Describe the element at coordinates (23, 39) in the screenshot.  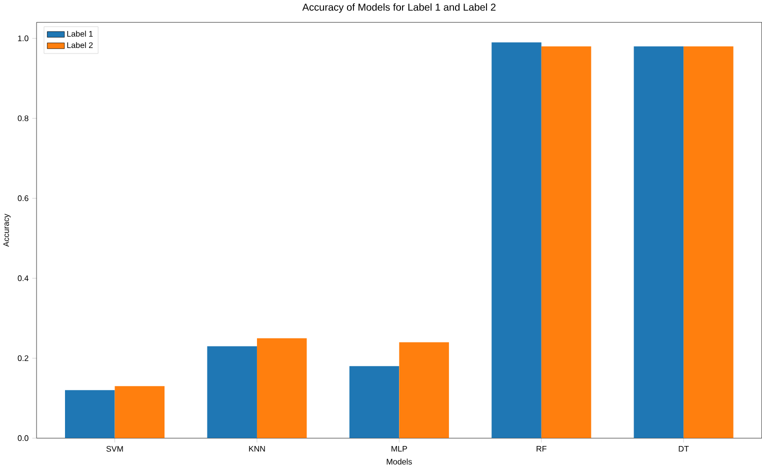
I see `y-tick-label: 1.0` at that location.